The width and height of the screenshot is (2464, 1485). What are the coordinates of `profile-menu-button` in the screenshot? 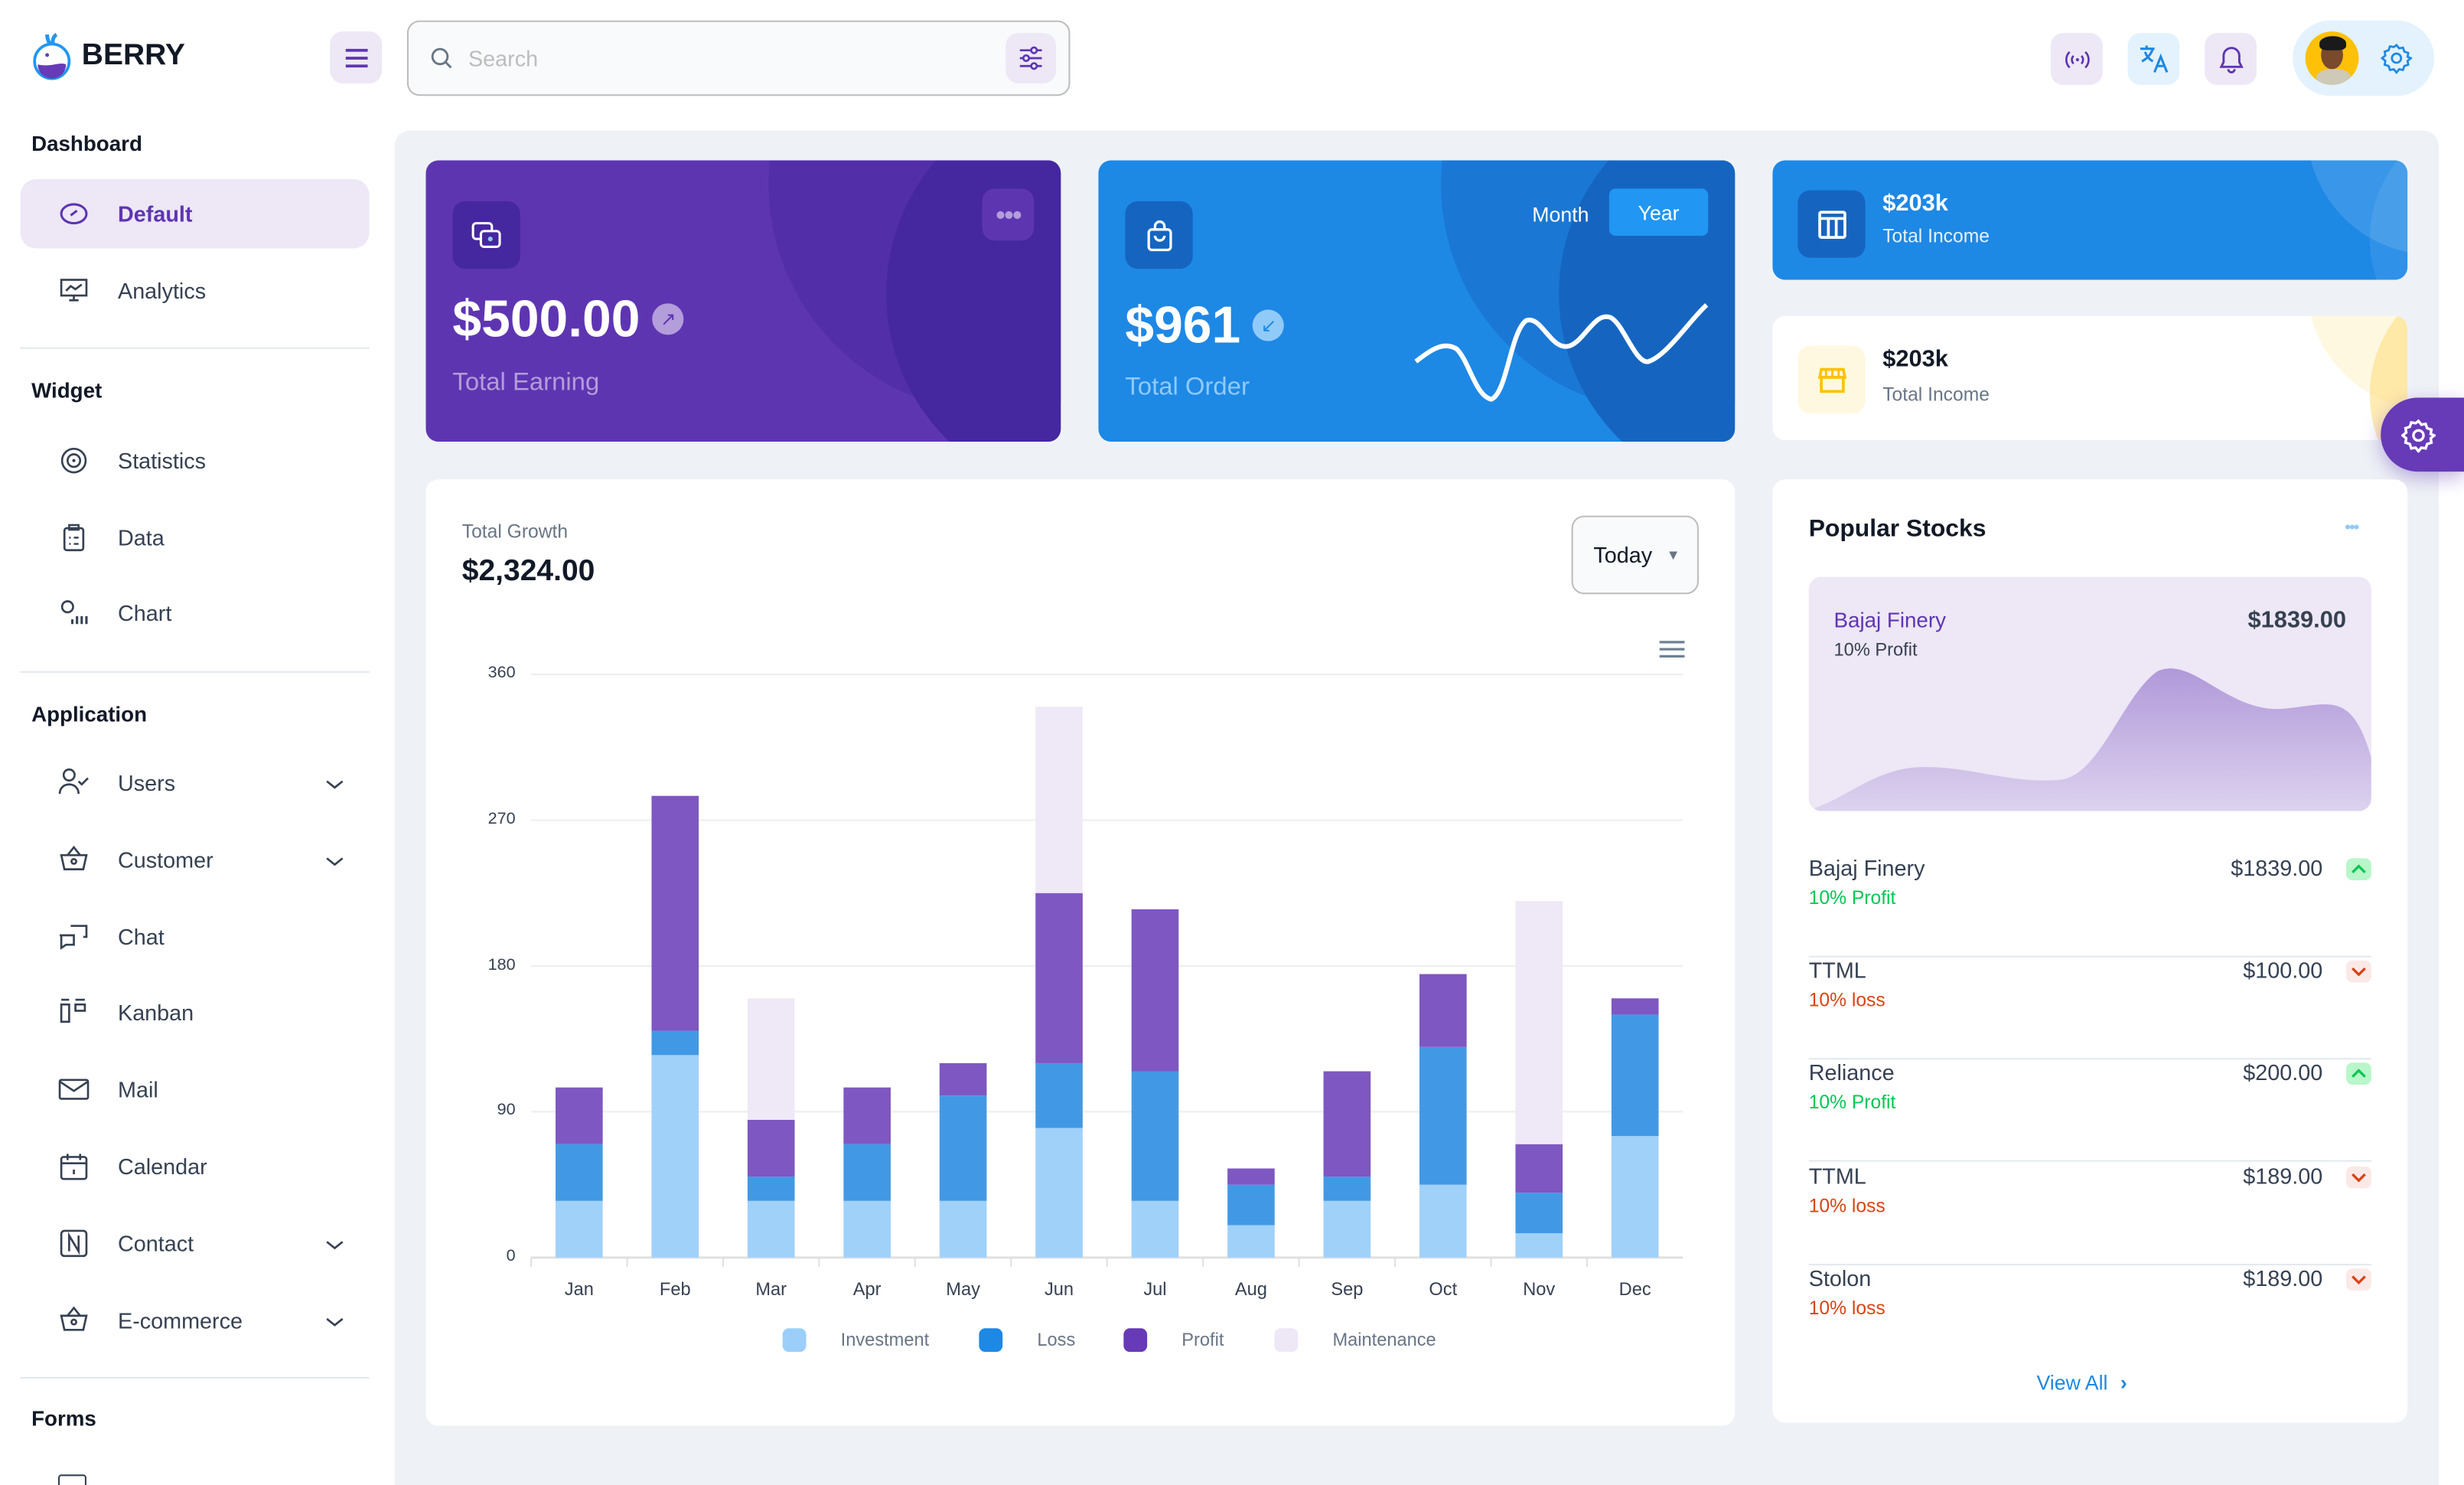 It's located at (2364, 58).